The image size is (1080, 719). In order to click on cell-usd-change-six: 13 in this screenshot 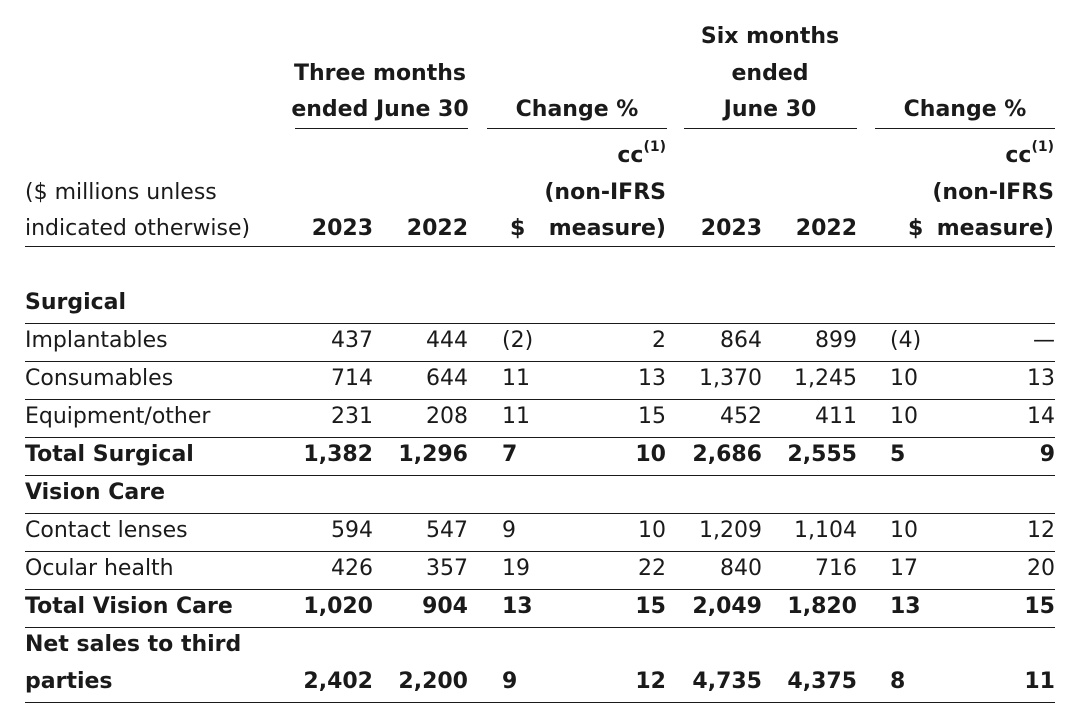, I will do `click(905, 606)`.